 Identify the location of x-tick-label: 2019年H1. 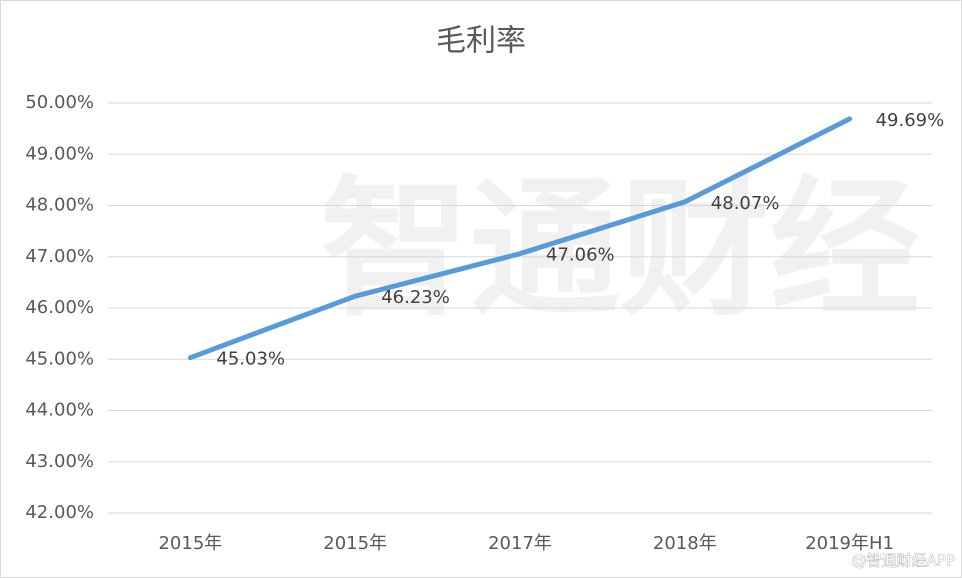
(849, 543).